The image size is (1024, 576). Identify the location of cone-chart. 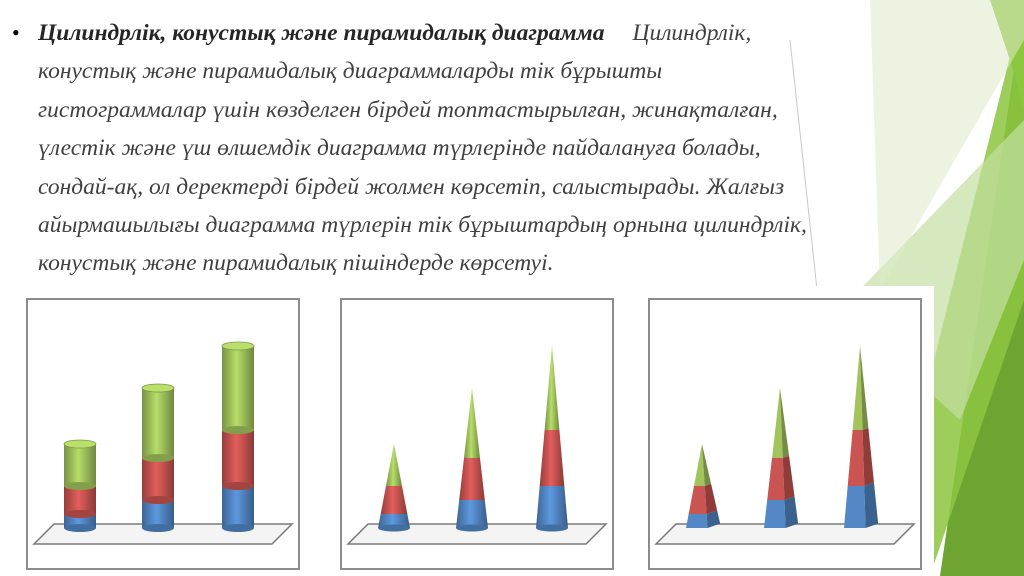
(477, 445).